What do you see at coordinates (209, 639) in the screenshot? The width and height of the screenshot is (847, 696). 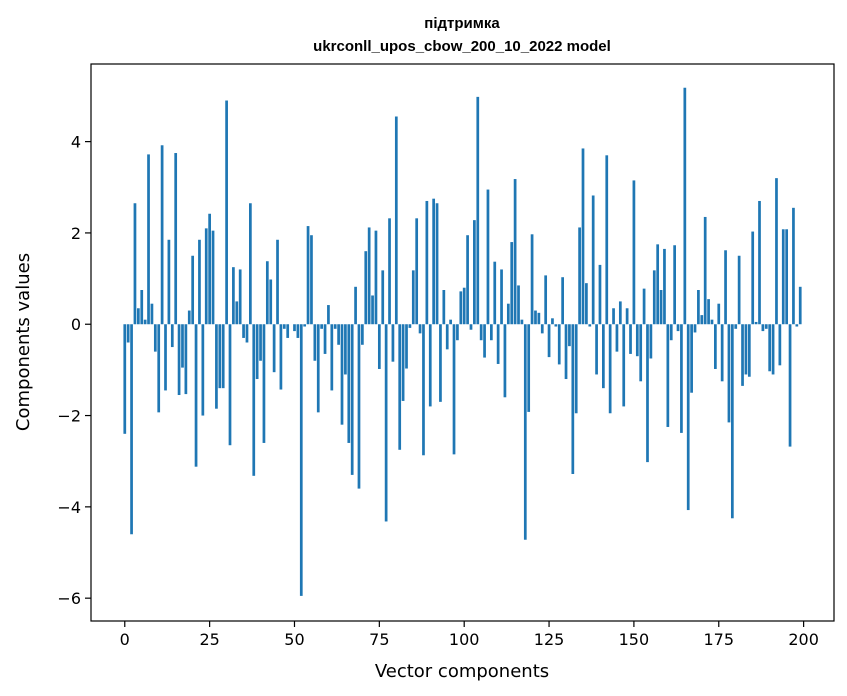 I see `x-tick-label: 25` at bounding box center [209, 639].